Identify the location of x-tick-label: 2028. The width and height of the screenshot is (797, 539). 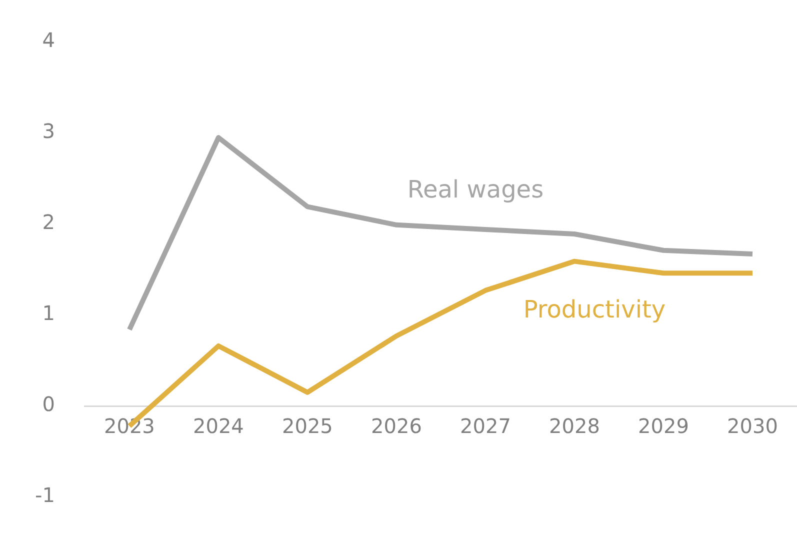
(574, 426).